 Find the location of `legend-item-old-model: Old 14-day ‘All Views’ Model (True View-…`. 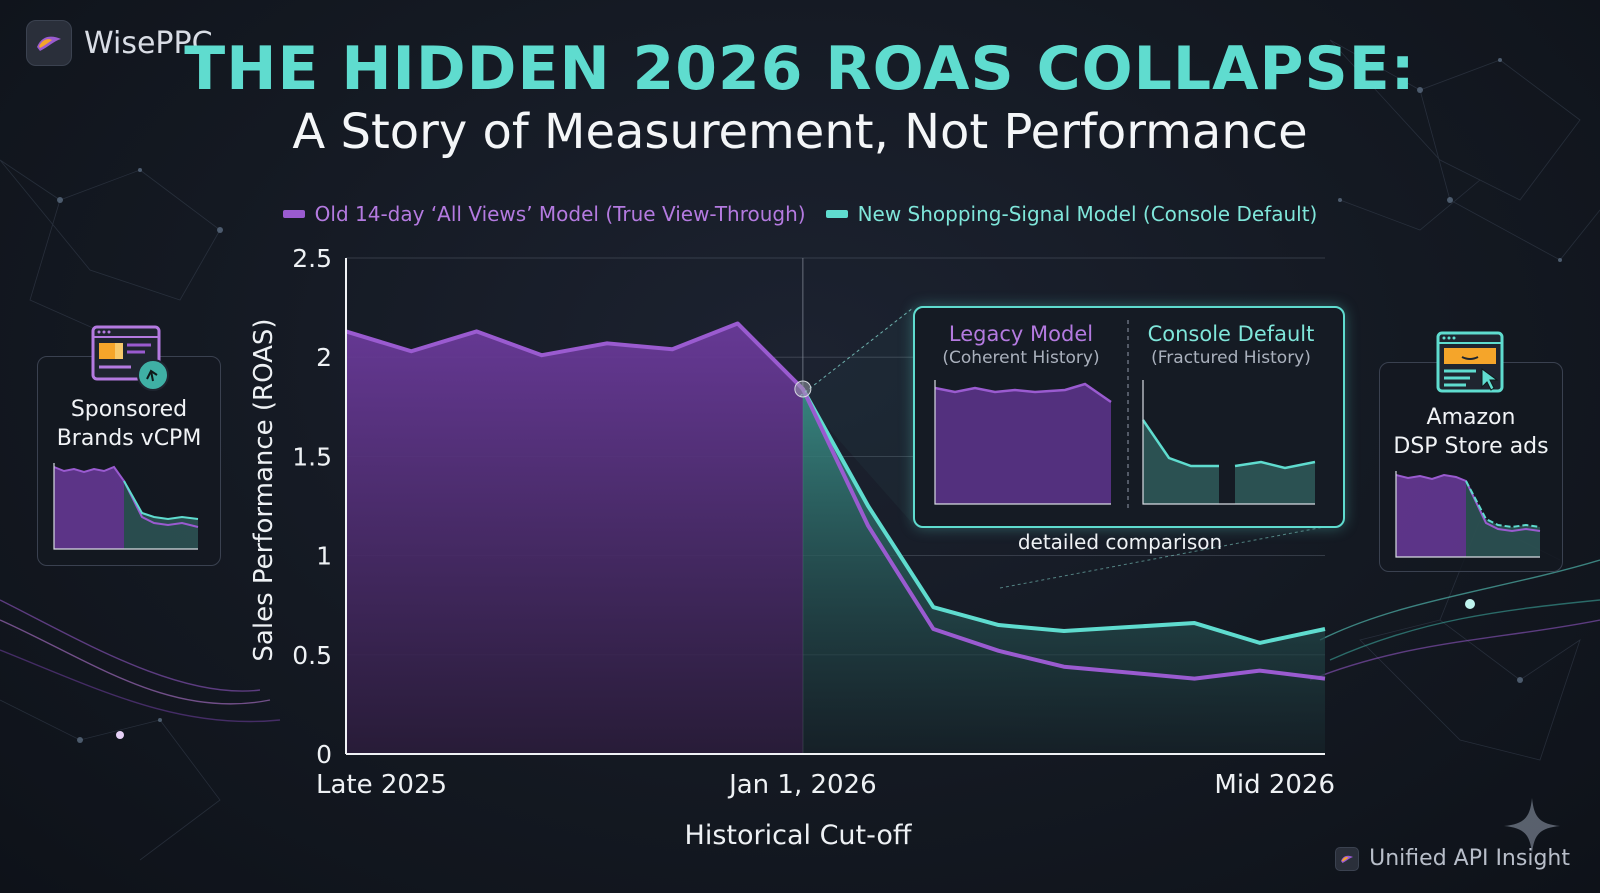

legend-item-old-model: Old 14-day ‘All Views’ Model (True View-… is located at coordinates (544, 214).